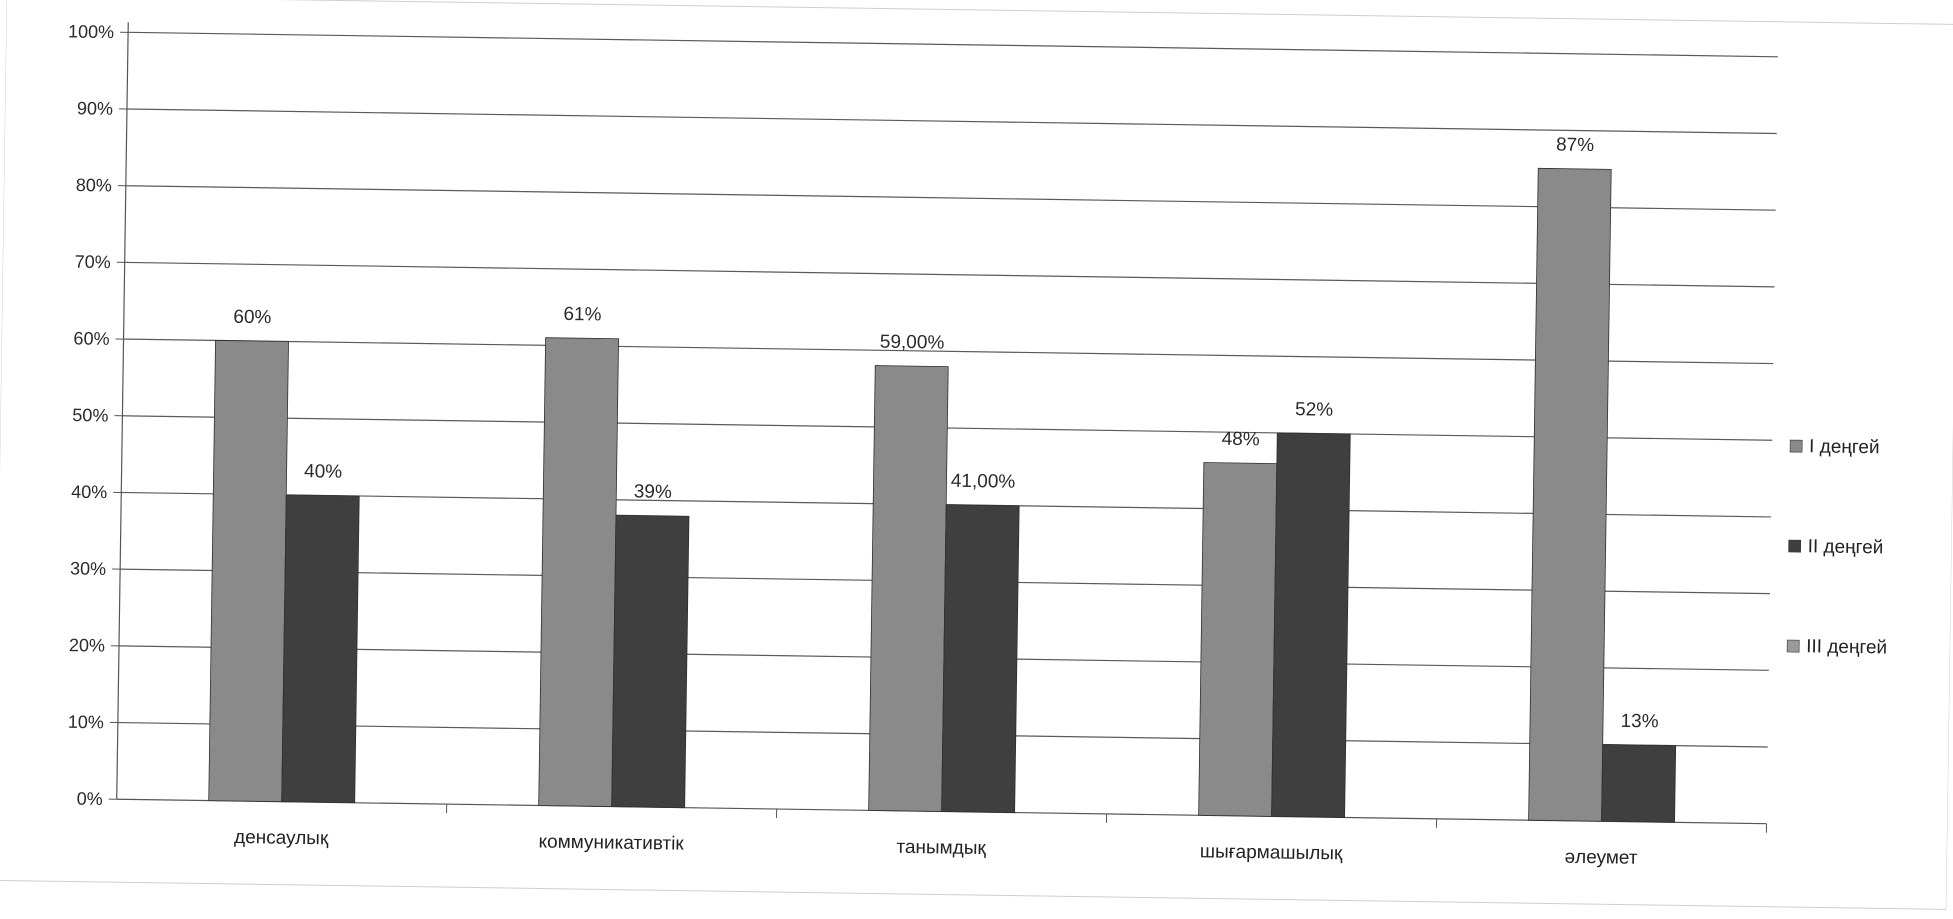 The height and width of the screenshot is (919, 1953). What do you see at coordinates (1314, 410) in the screenshot?
I see `data-label: 52%` at bounding box center [1314, 410].